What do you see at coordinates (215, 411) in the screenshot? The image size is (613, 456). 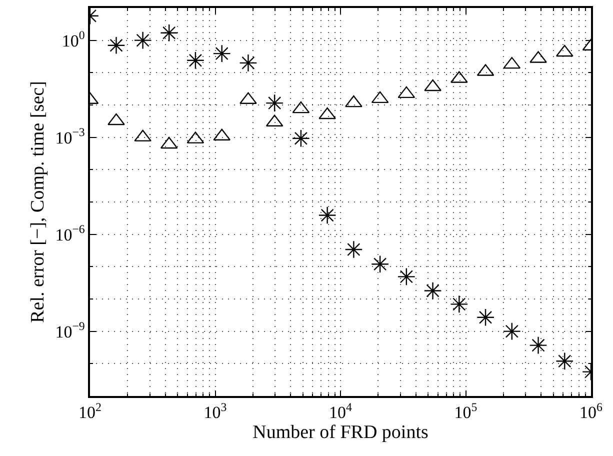 I see `x-tick-label: 10$^{3}$` at bounding box center [215, 411].